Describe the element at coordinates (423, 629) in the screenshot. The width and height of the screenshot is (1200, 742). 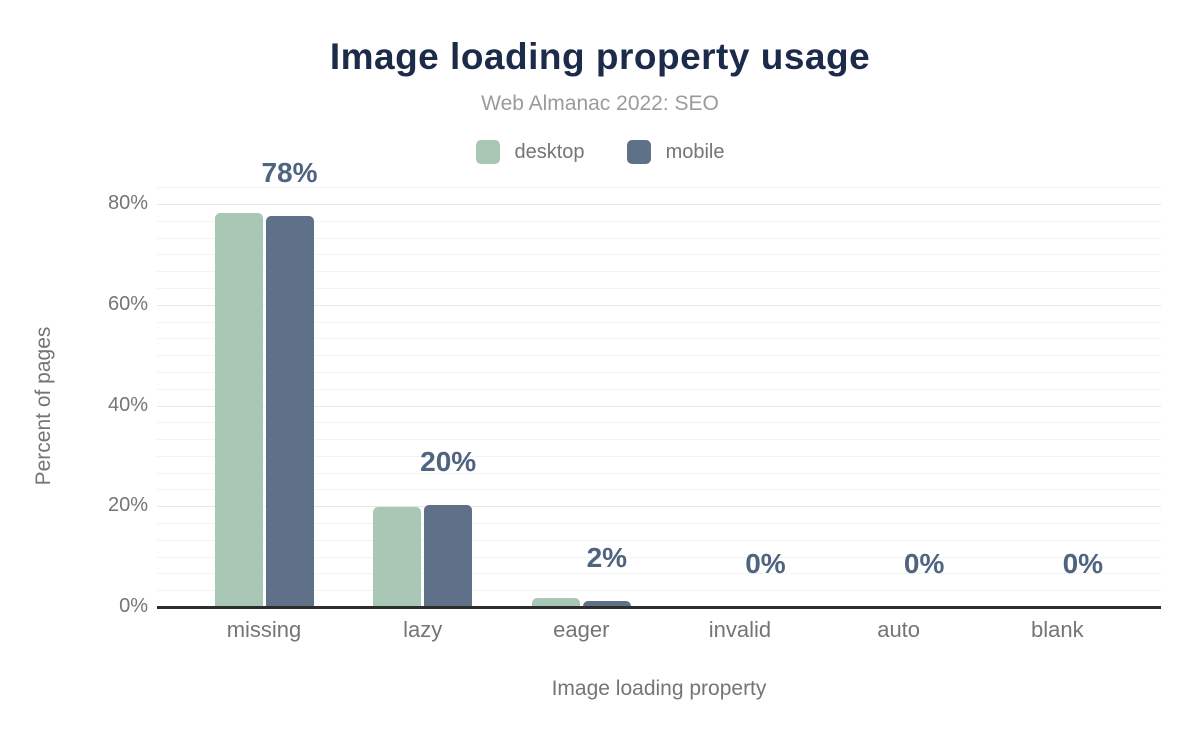
I see `x-tick-label-lazy: lazy` at that location.